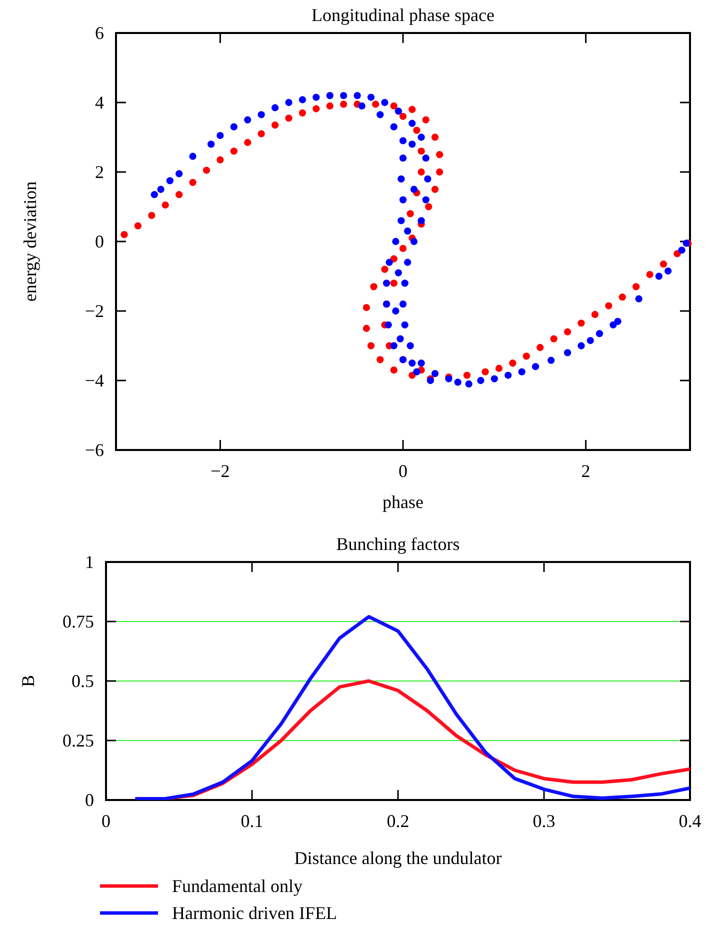 The width and height of the screenshot is (706, 933). What do you see at coordinates (254, 913) in the screenshot?
I see `legend-label: Harmonic driven IFEL` at bounding box center [254, 913].